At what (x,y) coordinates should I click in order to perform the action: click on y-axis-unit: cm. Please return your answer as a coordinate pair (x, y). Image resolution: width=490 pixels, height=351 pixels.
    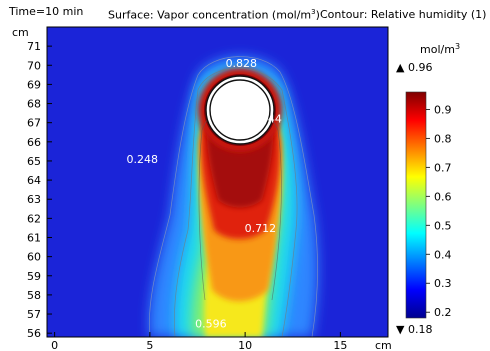
    Looking at the image, I should click on (20, 32).